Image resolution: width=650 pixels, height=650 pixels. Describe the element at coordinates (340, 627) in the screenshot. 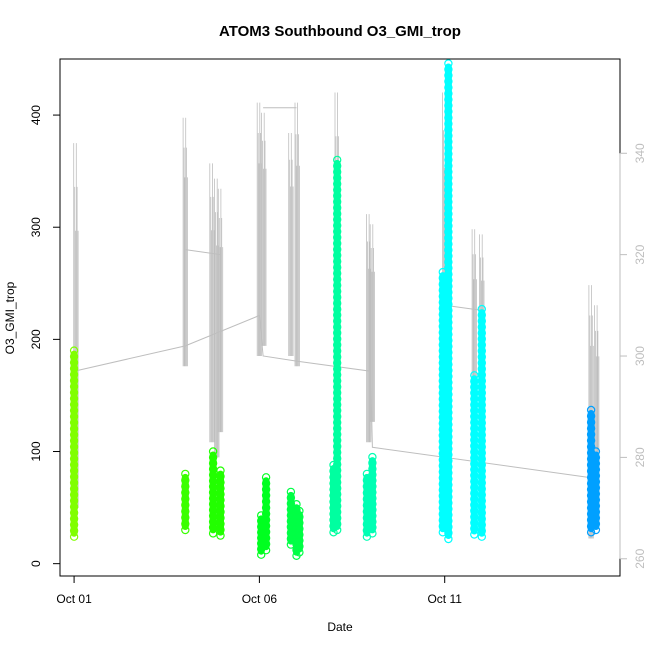

I see `x-axis-label: Date` at that location.